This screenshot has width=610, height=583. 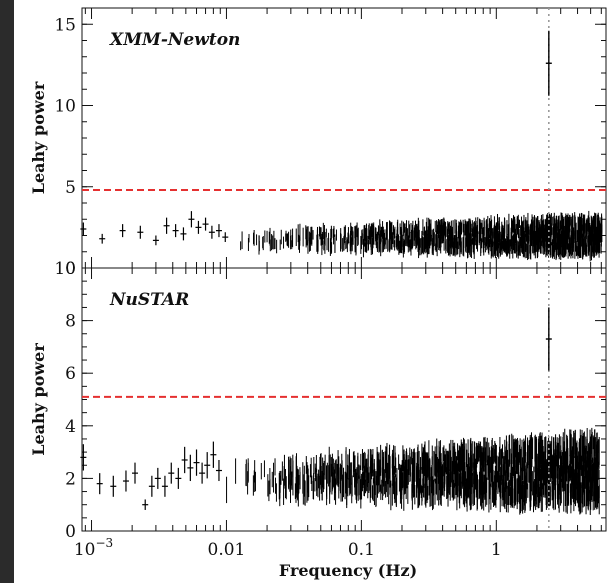 What do you see at coordinates (70, 374) in the screenshot?
I see `y-tick-label: 6` at bounding box center [70, 374].